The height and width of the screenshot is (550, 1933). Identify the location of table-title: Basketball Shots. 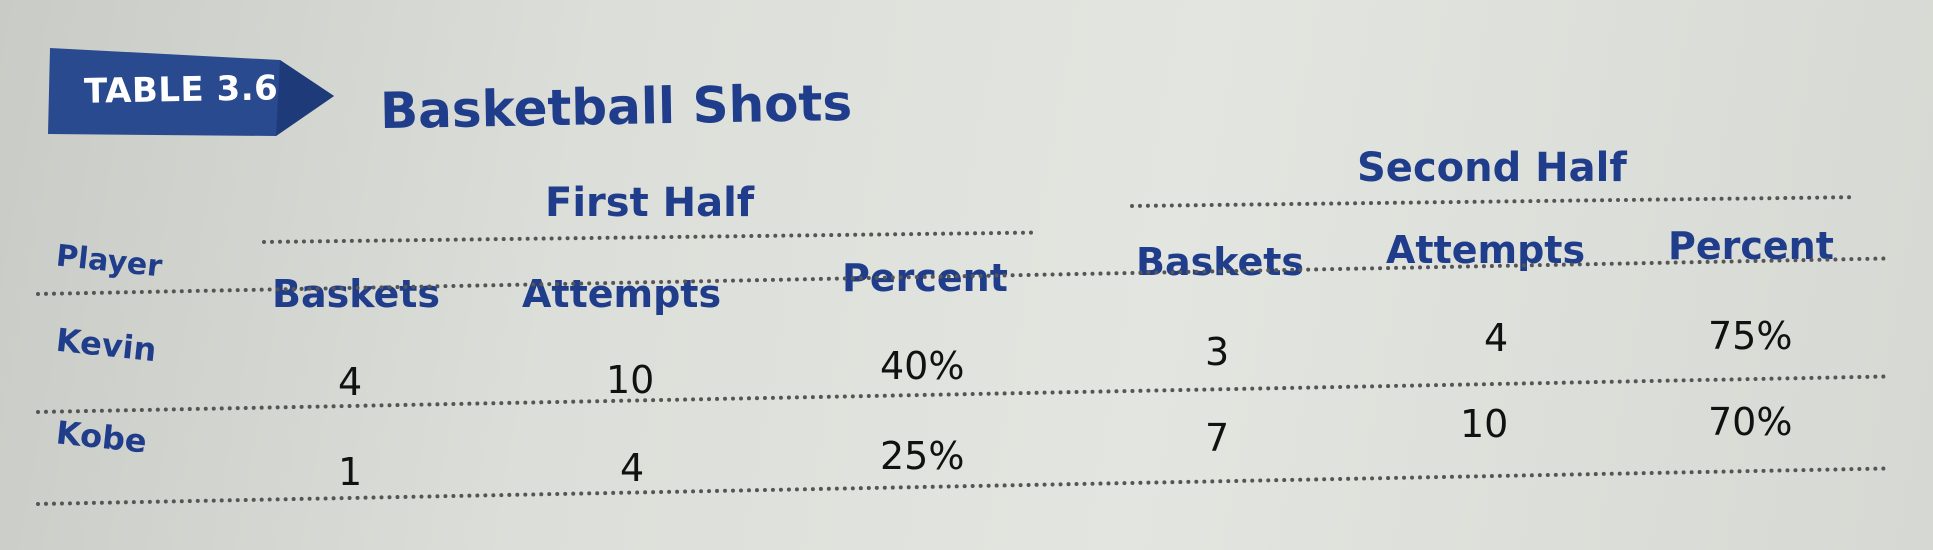
(616, 107).